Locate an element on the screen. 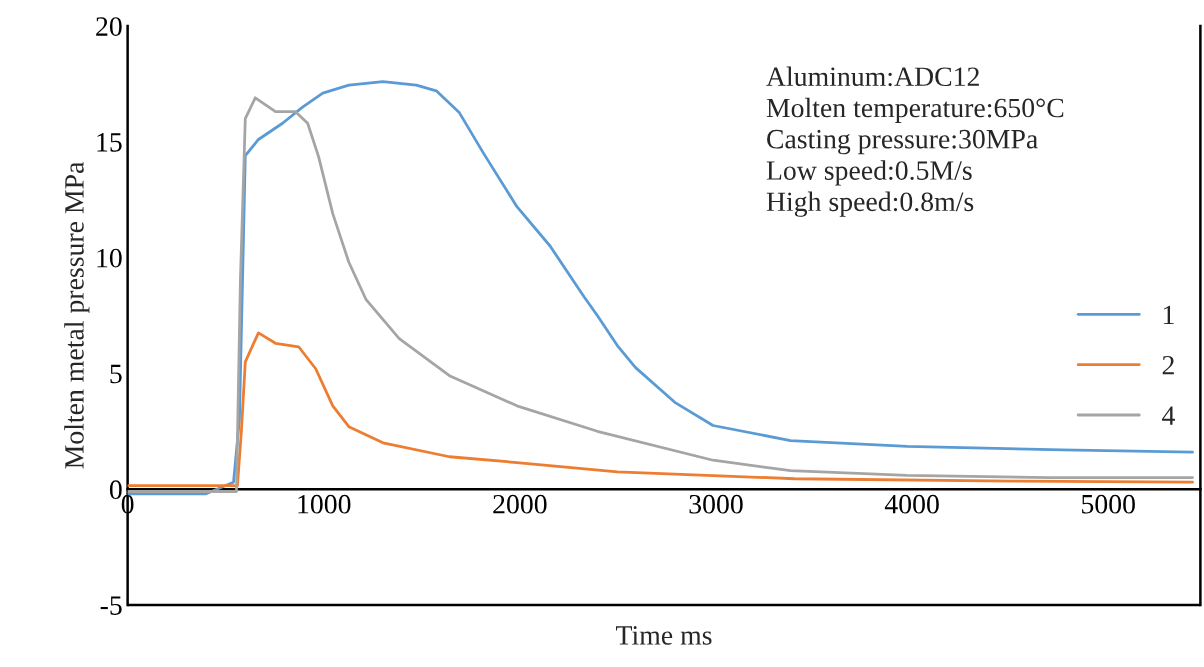 This screenshot has height=667, width=1204. x-tick-label: 1000 is located at coordinates (324, 504).